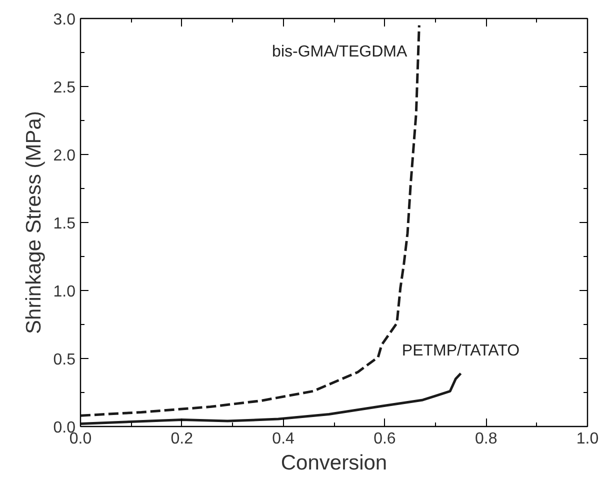 The image size is (609, 490). I want to click on x-tick-label: 1.0, so click(587, 439).